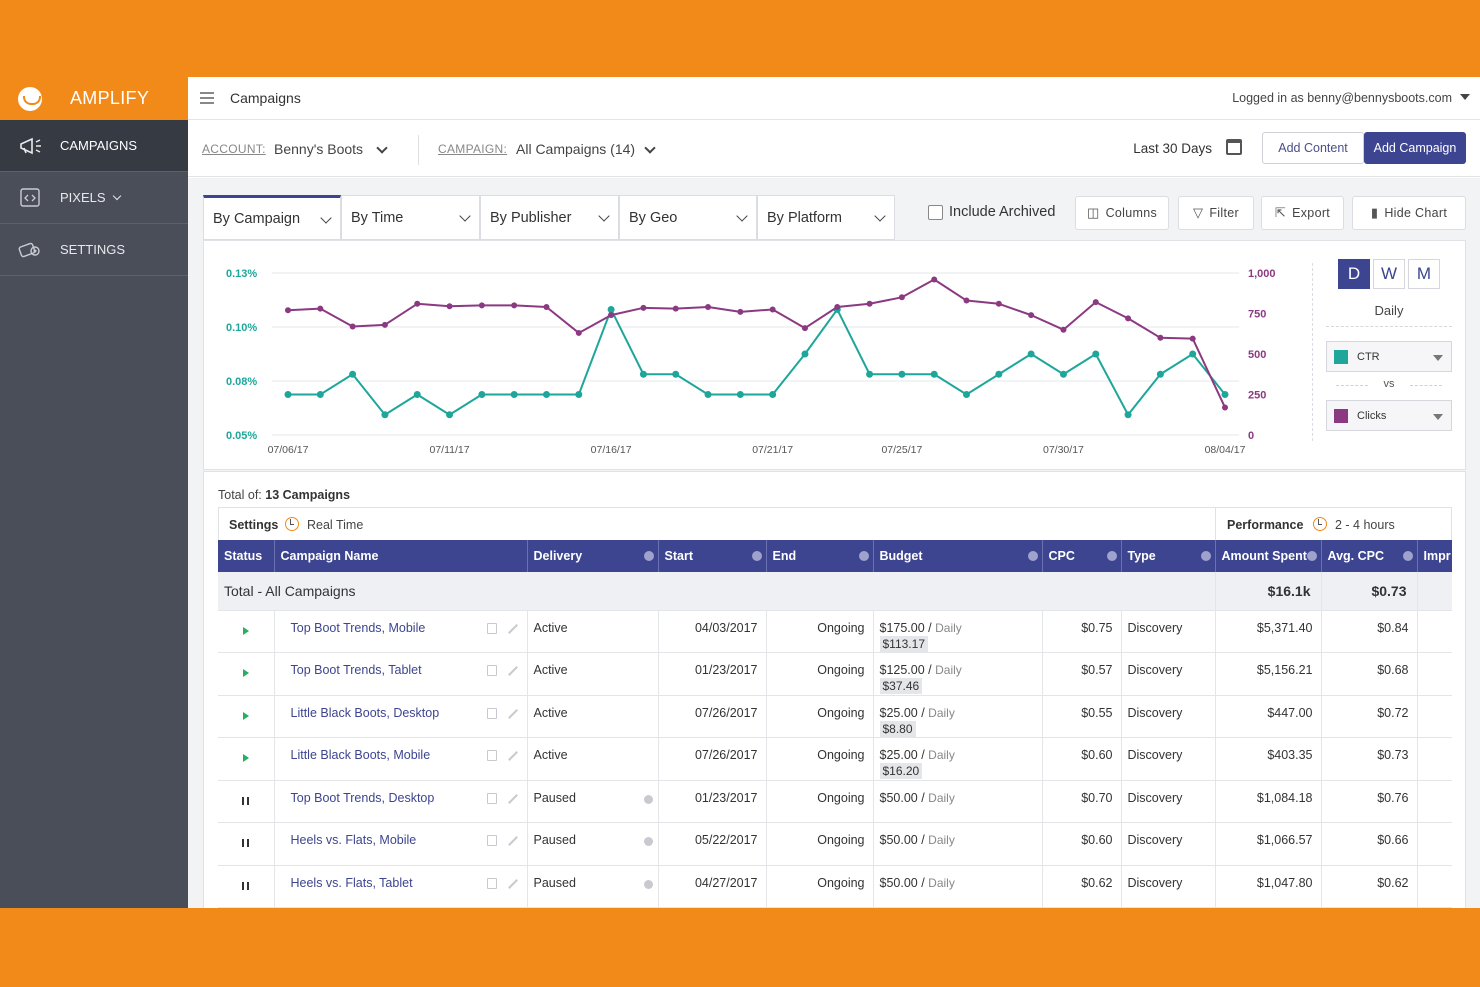 The height and width of the screenshot is (987, 1480). What do you see at coordinates (356, 670) in the screenshot?
I see `campaign-name-link: Top Boot Trends, Tablet` at bounding box center [356, 670].